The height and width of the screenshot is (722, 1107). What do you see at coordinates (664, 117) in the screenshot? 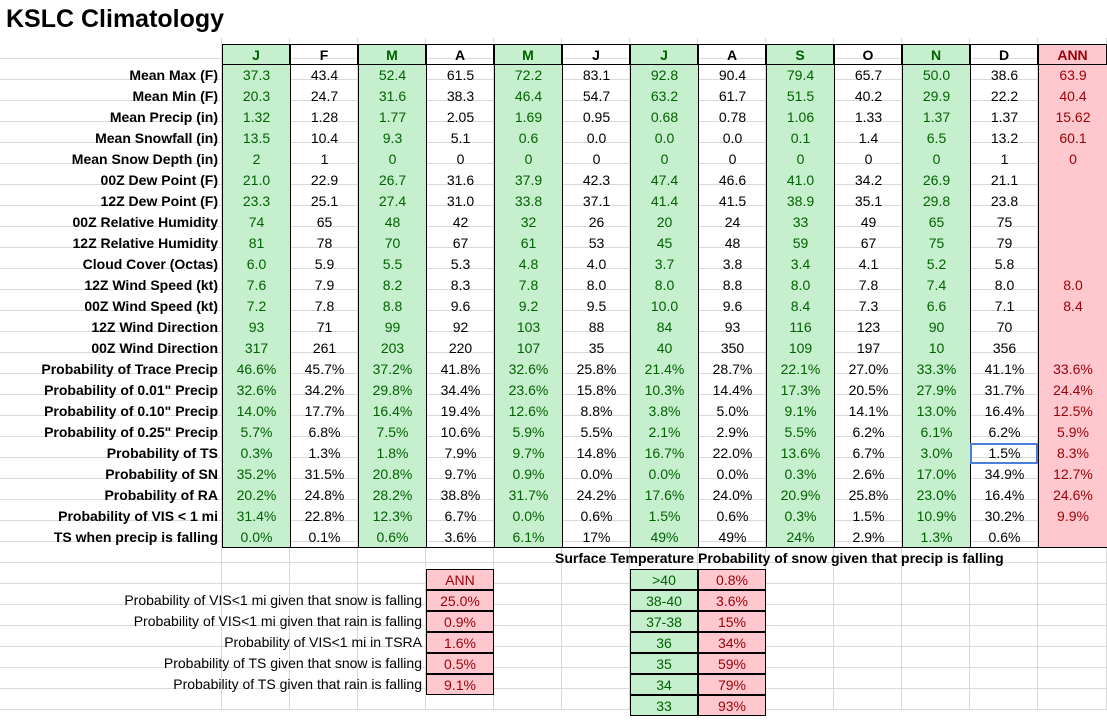
I see `data-cell: 0.68` at bounding box center [664, 117].